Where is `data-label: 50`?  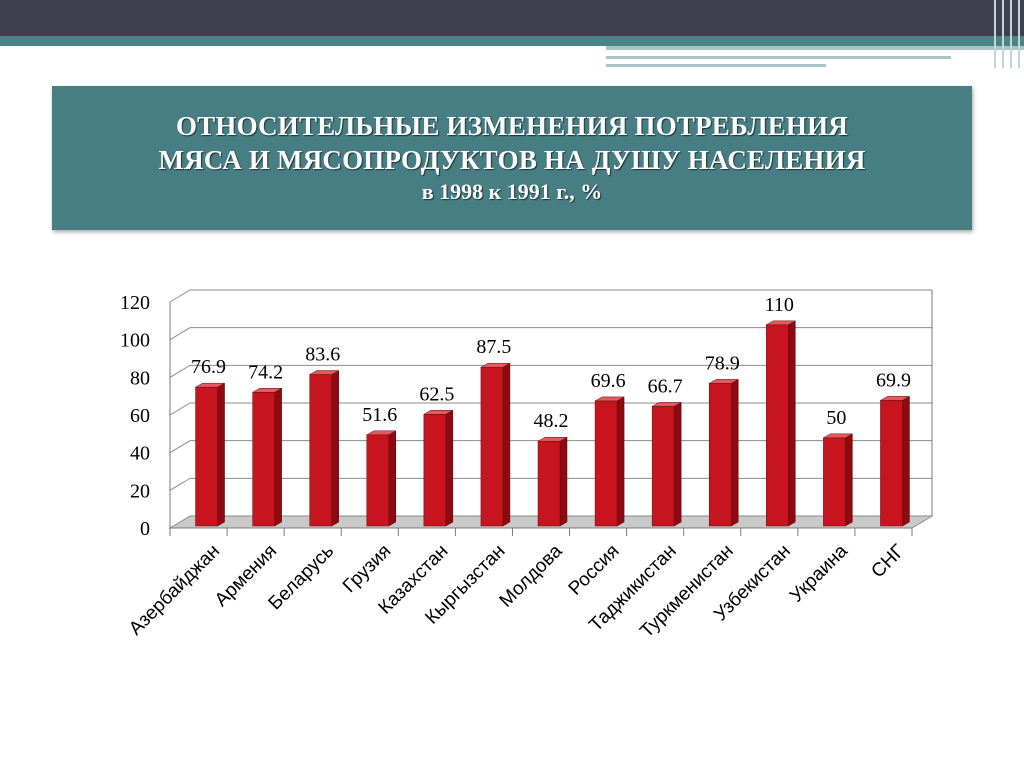
data-label: 50 is located at coordinates (836, 418).